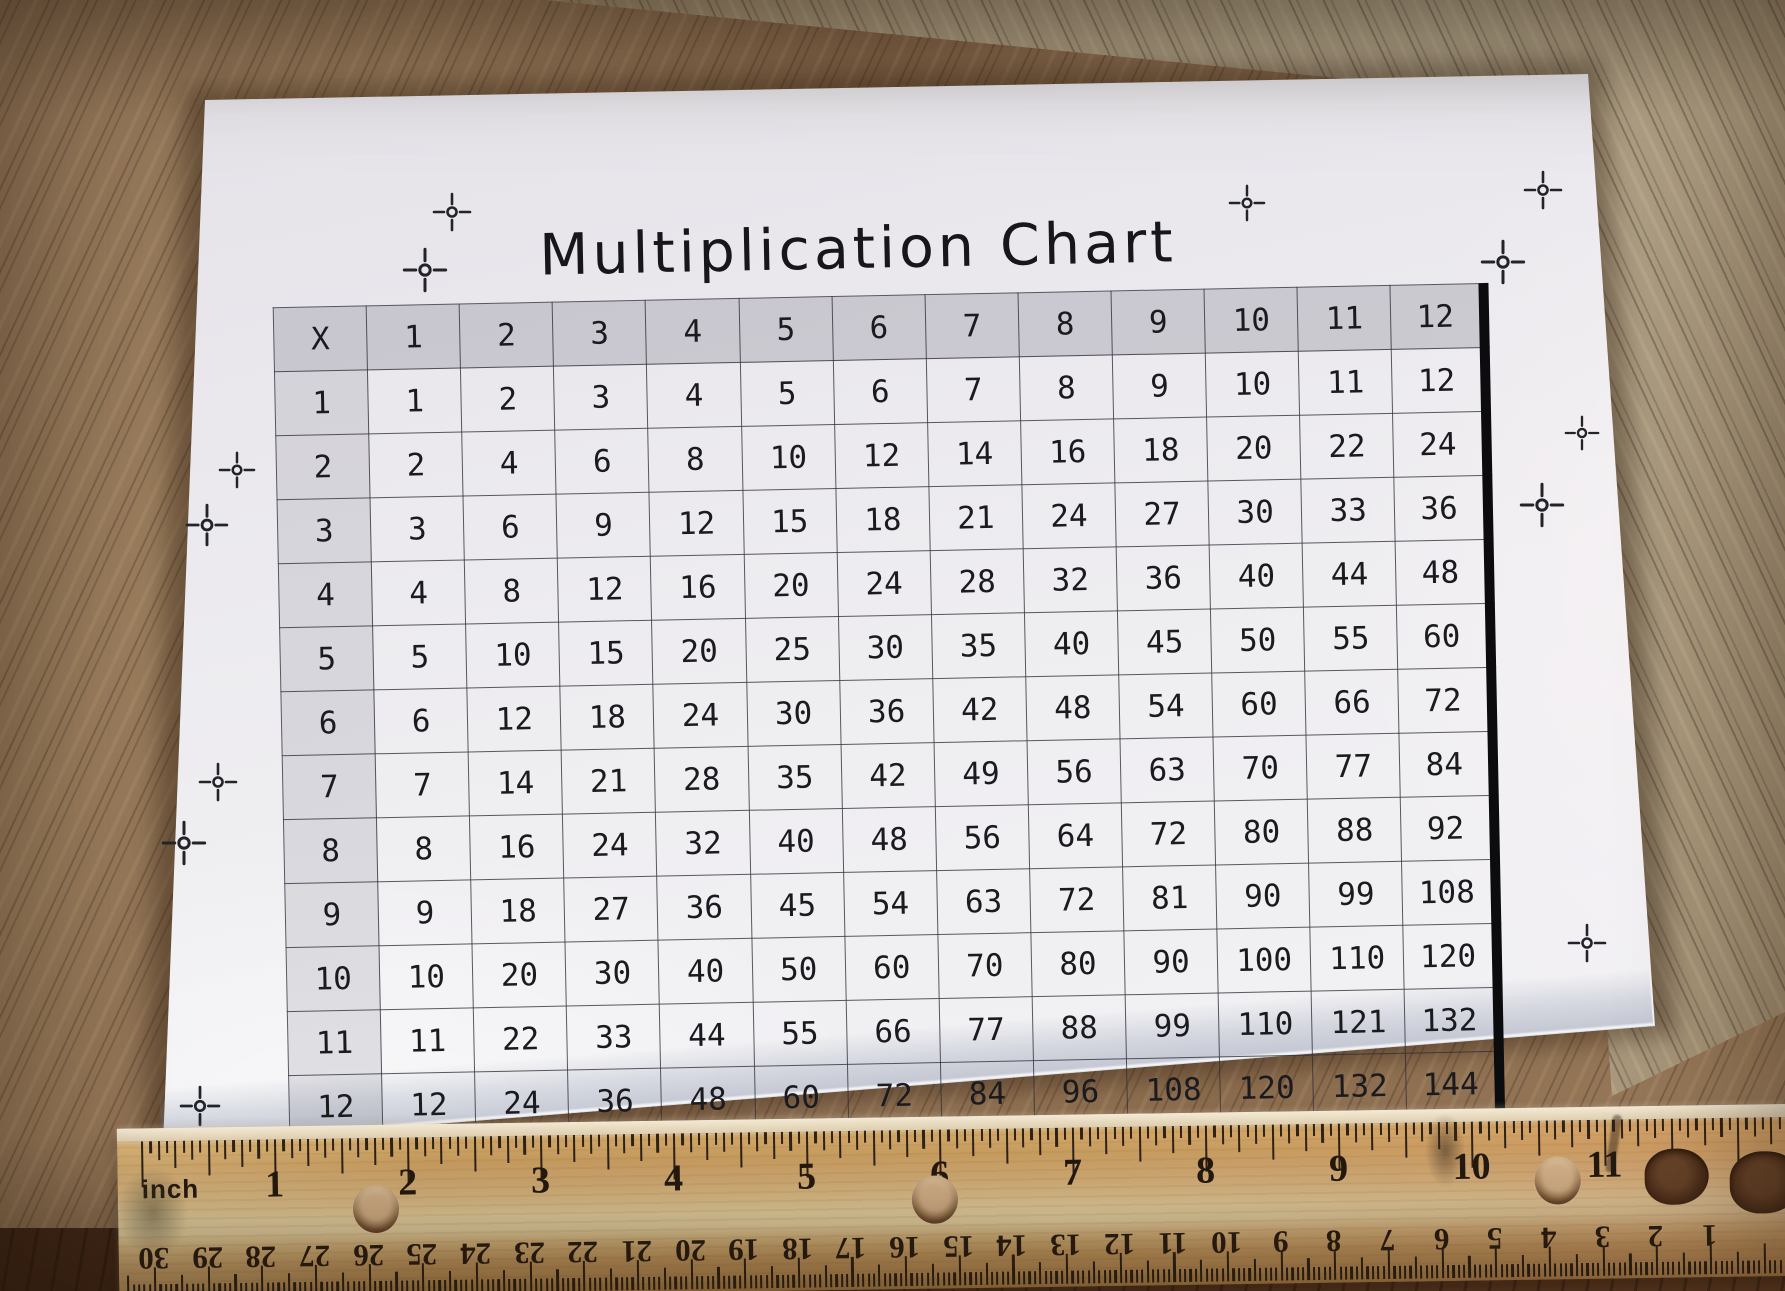 The height and width of the screenshot is (1291, 1785). I want to click on table-cell: 48, so click(1442, 572).